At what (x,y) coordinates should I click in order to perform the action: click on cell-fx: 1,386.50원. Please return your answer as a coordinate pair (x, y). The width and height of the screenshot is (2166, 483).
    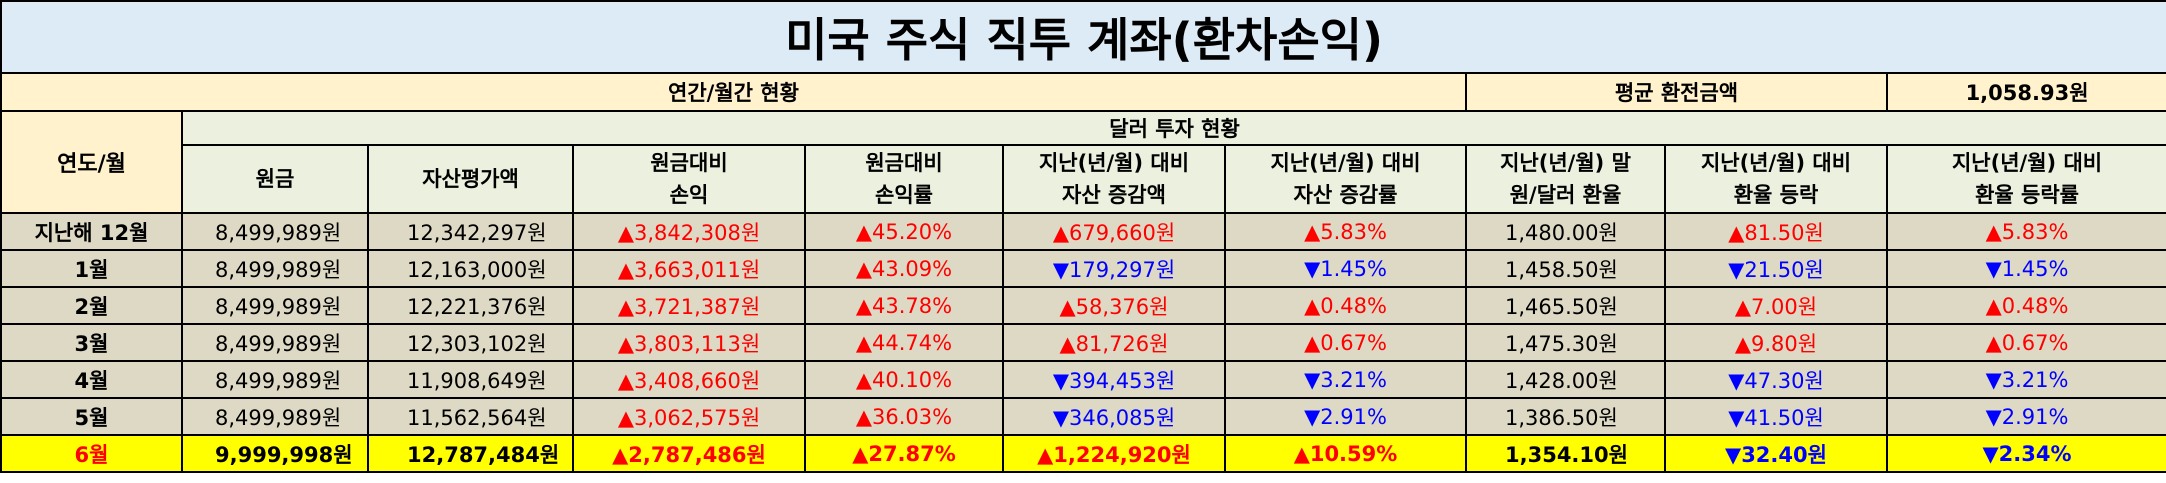
    Looking at the image, I should click on (1565, 416).